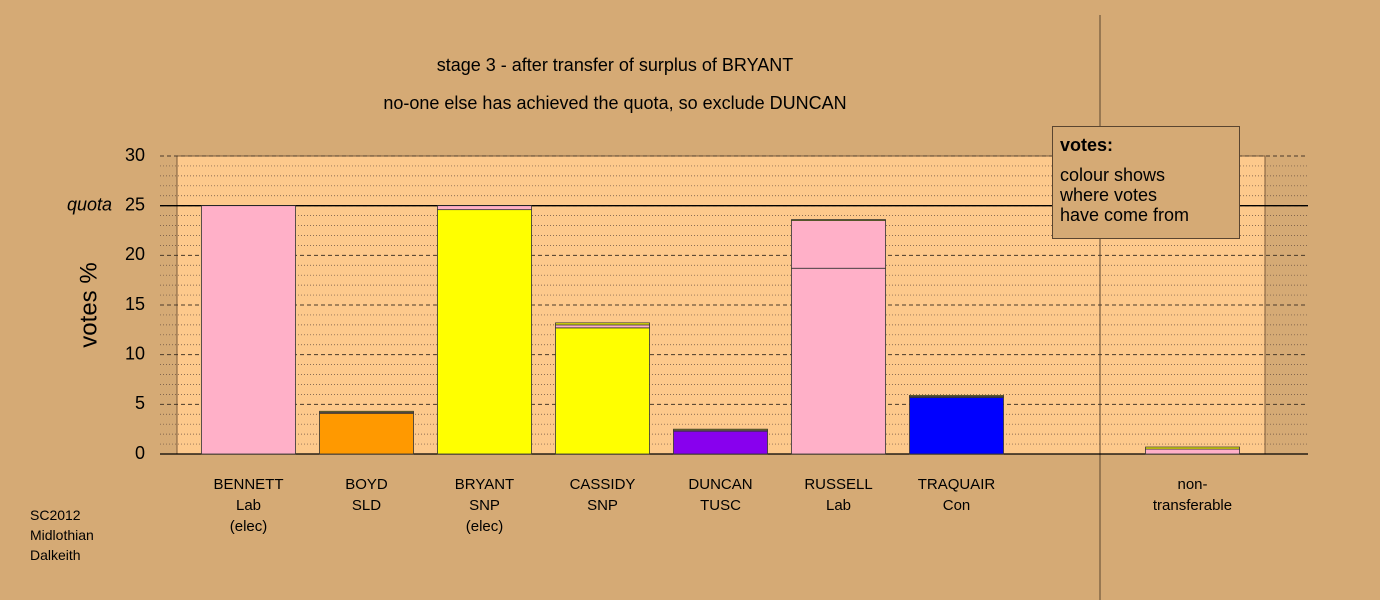 This screenshot has height=600, width=1380. Describe the element at coordinates (602, 495) in the screenshot. I see `x-tick-label: CASSIDY SNP` at that location.